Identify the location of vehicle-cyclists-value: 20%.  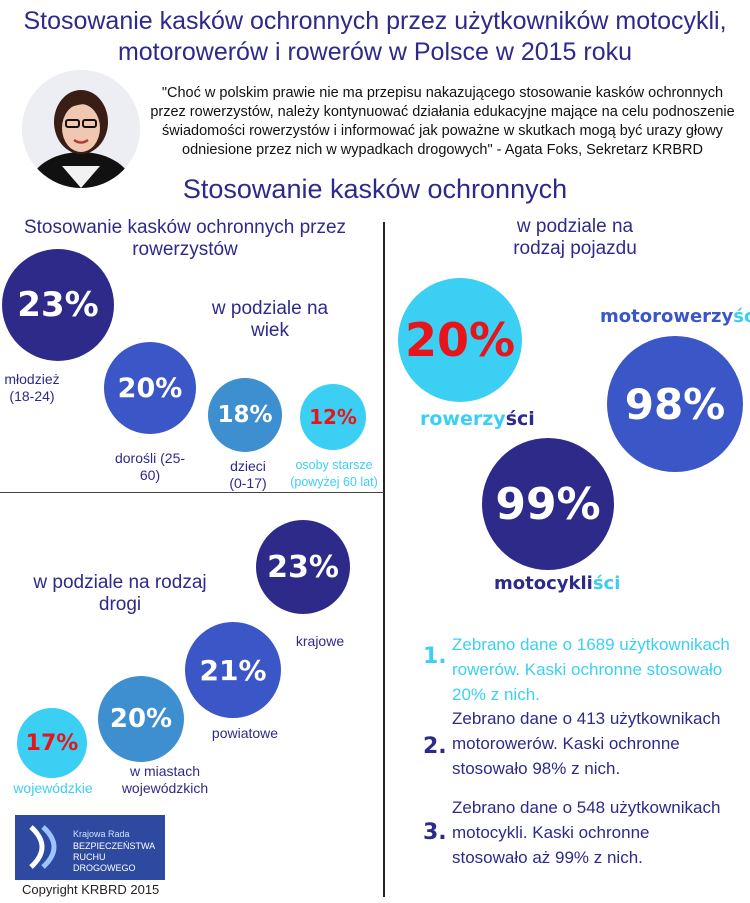
(460, 340).